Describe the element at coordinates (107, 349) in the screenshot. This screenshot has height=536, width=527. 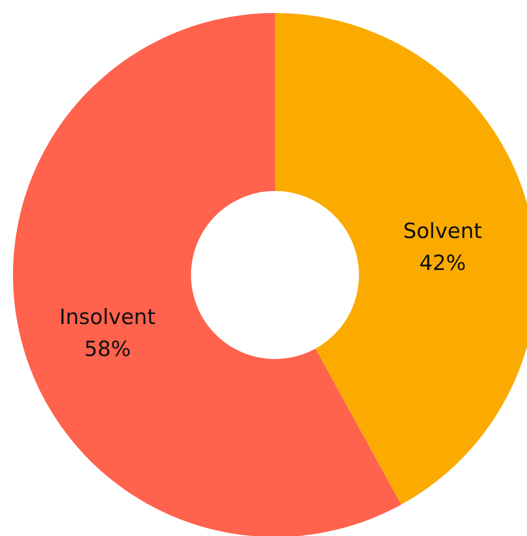
I see `data-label: 58%` at that location.